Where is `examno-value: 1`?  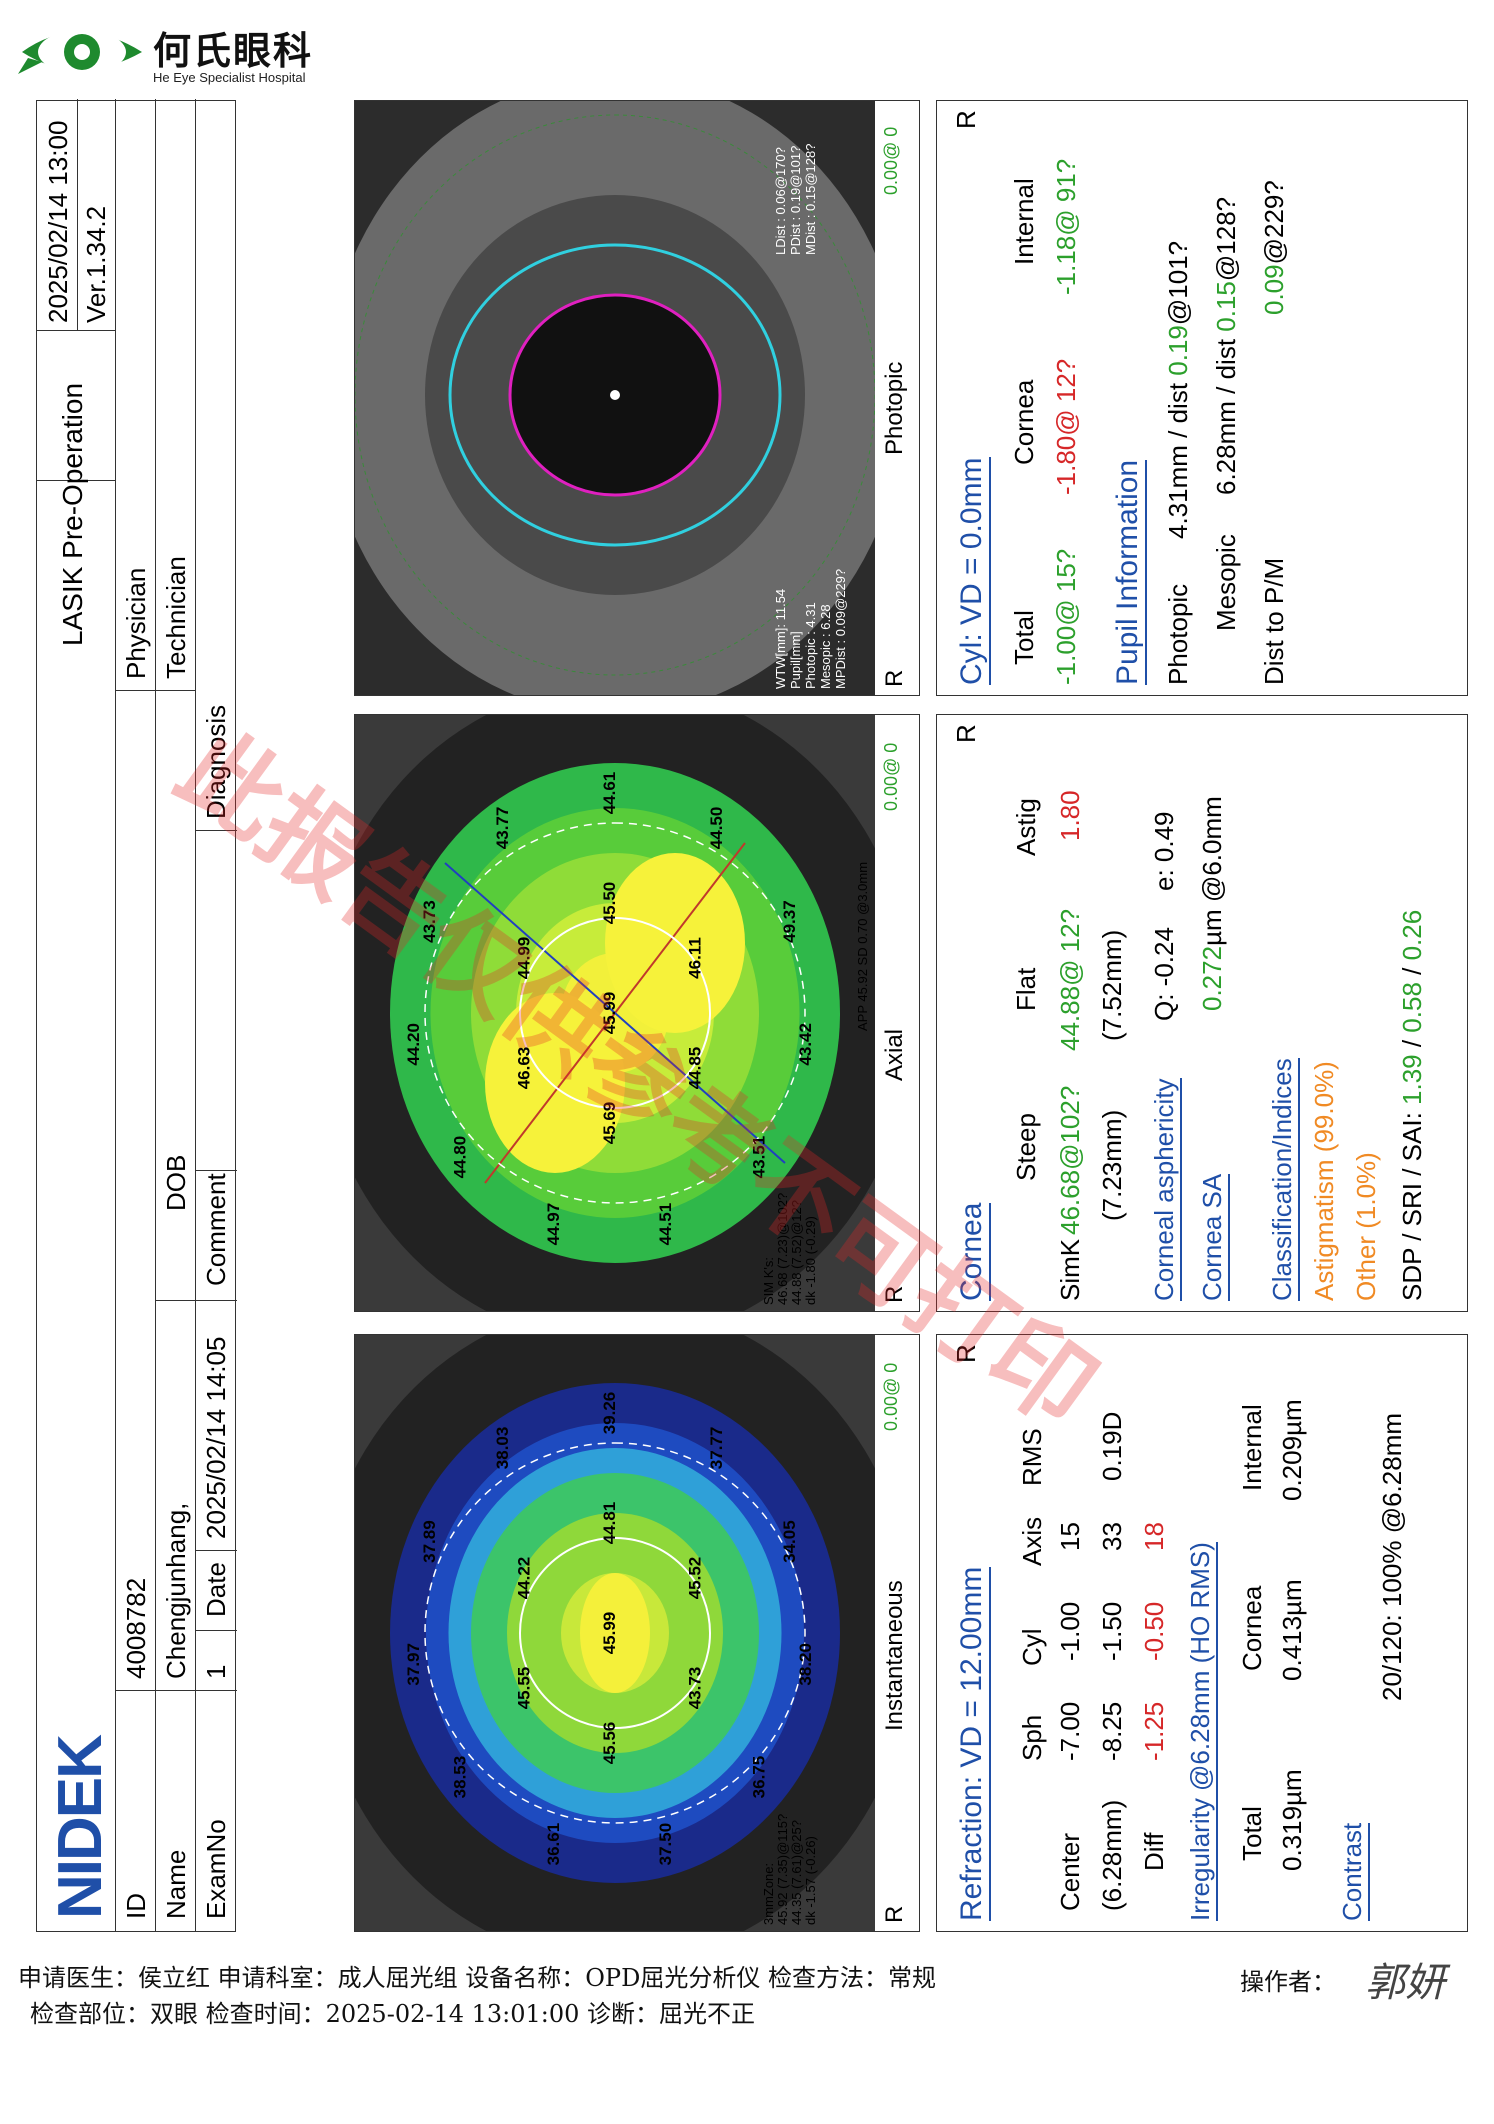 examno-value: 1 is located at coordinates (216, 1671).